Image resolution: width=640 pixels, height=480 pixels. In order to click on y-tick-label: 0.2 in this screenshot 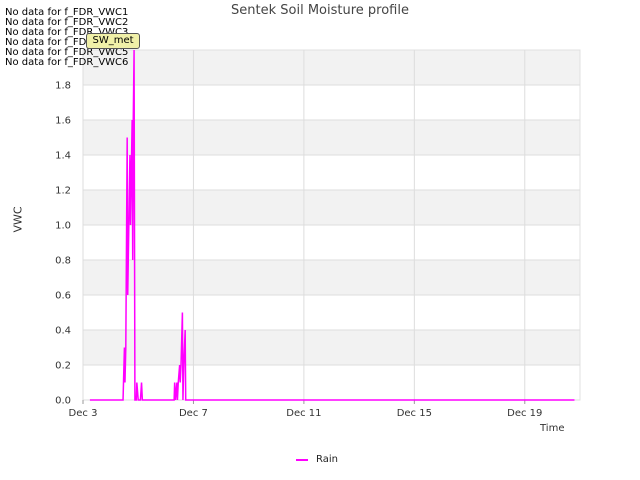, I will do `click(63, 366)`.